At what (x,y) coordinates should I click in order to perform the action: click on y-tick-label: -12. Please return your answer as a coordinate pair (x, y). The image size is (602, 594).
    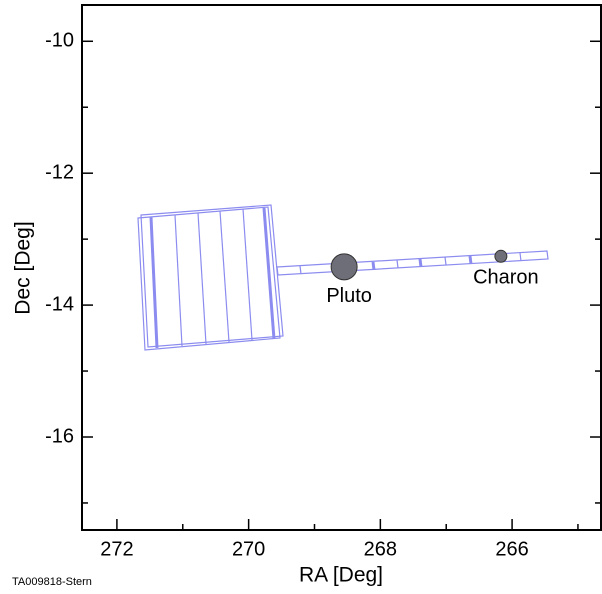
    Looking at the image, I should click on (59, 172).